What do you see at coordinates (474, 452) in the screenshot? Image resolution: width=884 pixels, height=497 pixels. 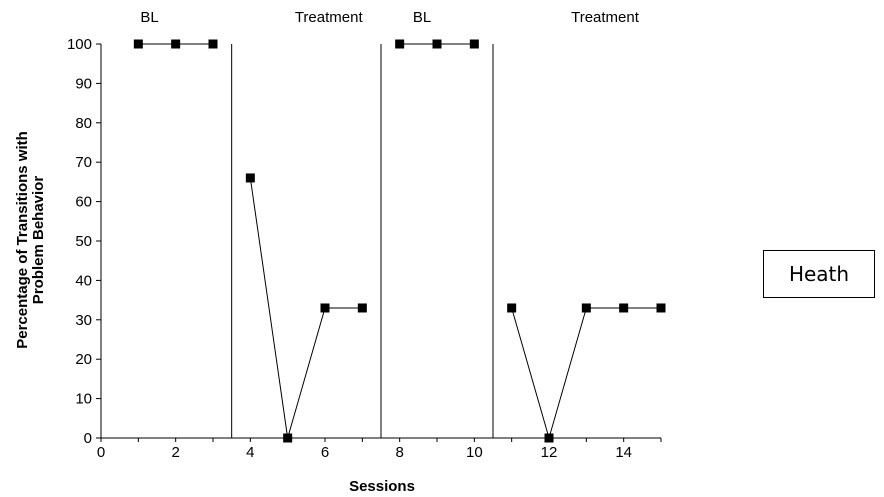 I see `x-tick-label: 10` at bounding box center [474, 452].